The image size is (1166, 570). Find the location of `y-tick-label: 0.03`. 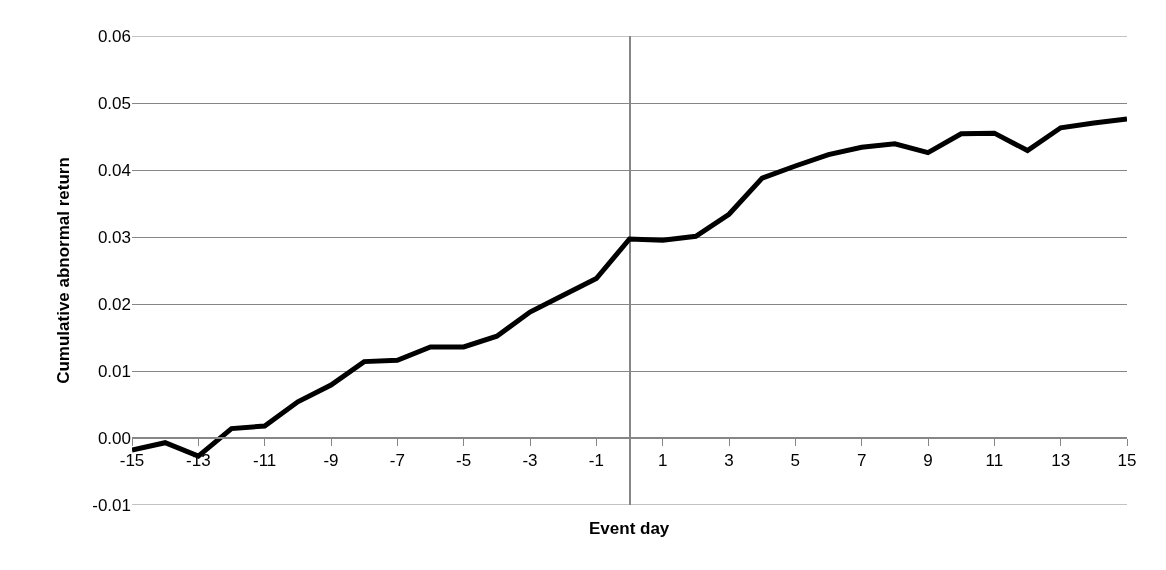

y-tick-label: 0.03 is located at coordinates (114, 237).